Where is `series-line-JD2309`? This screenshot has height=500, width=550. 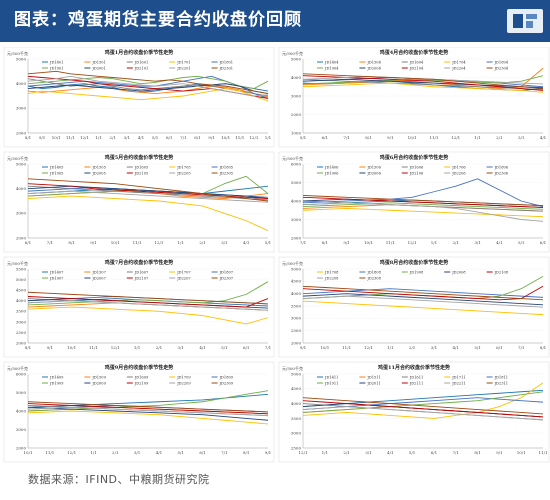 series-line-JD2309 is located at coordinates (148, 407).